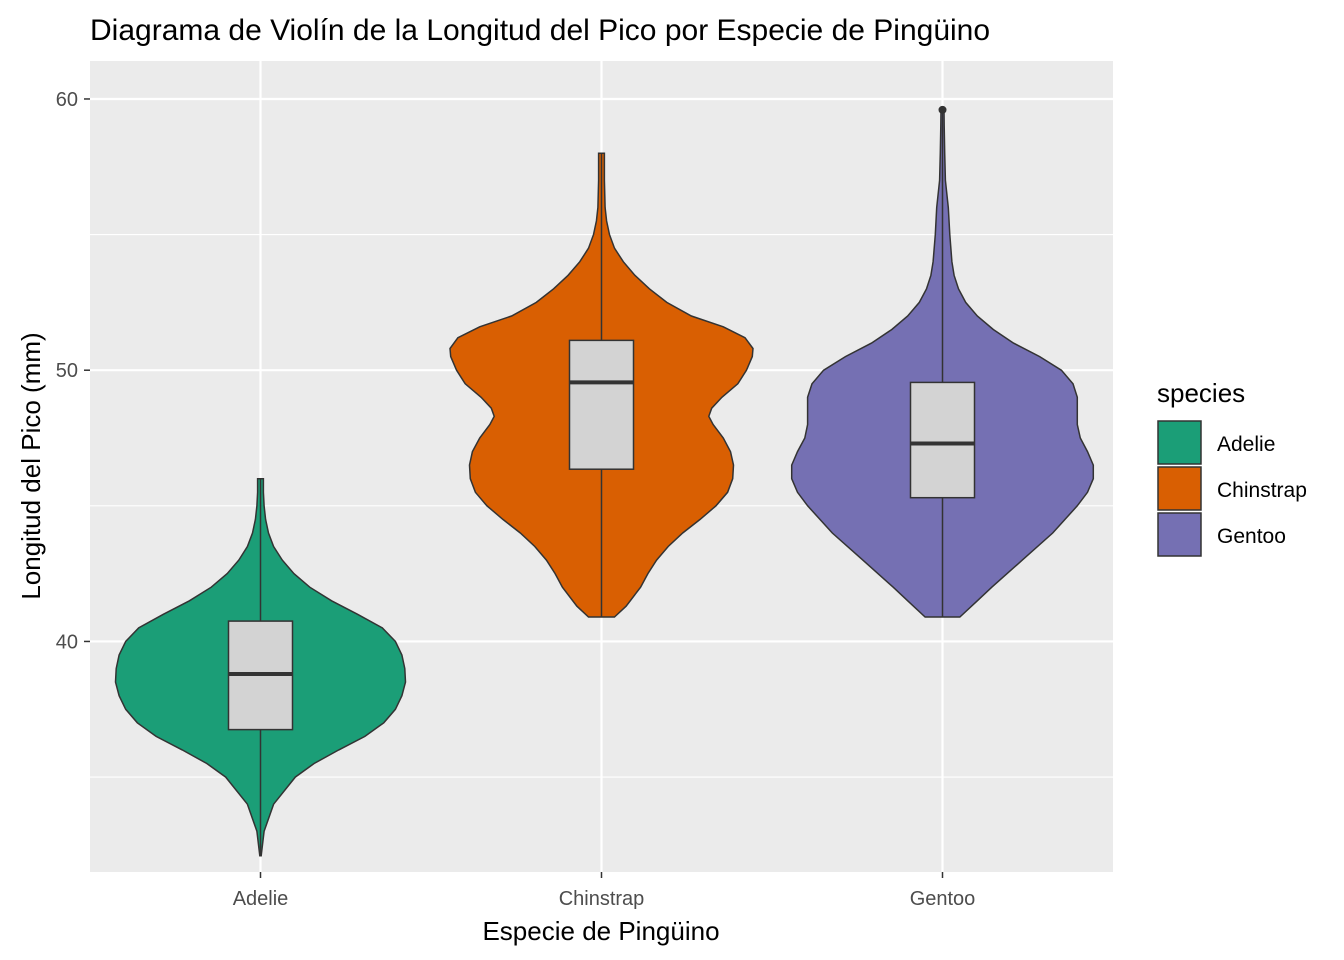  I want to click on legend-label-chinstrap: Chinstrap, so click(1262, 490).